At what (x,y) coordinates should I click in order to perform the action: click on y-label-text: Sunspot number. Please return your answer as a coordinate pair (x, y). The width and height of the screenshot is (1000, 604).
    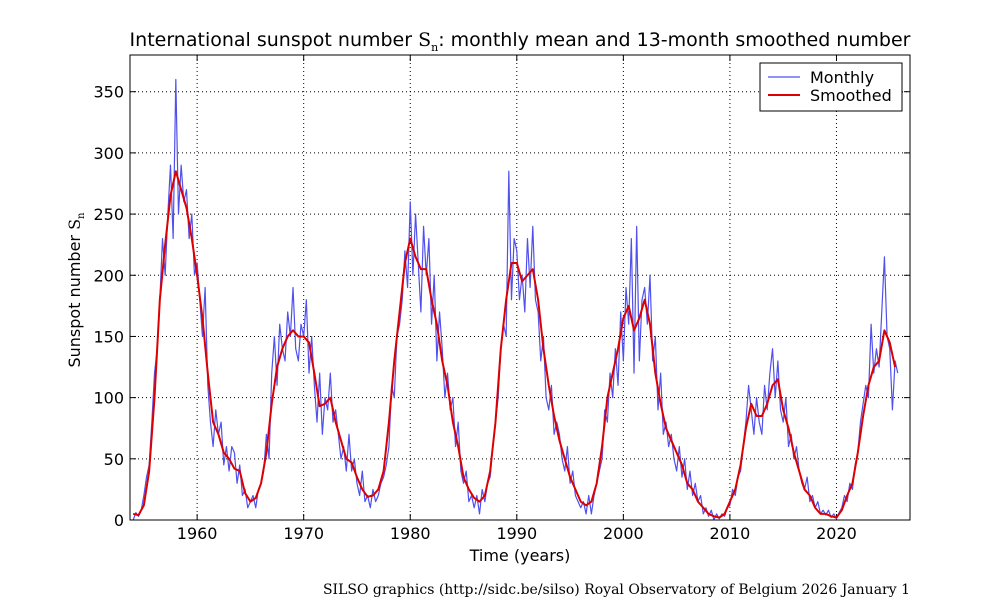
    Looking at the image, I should click on (74, 299).